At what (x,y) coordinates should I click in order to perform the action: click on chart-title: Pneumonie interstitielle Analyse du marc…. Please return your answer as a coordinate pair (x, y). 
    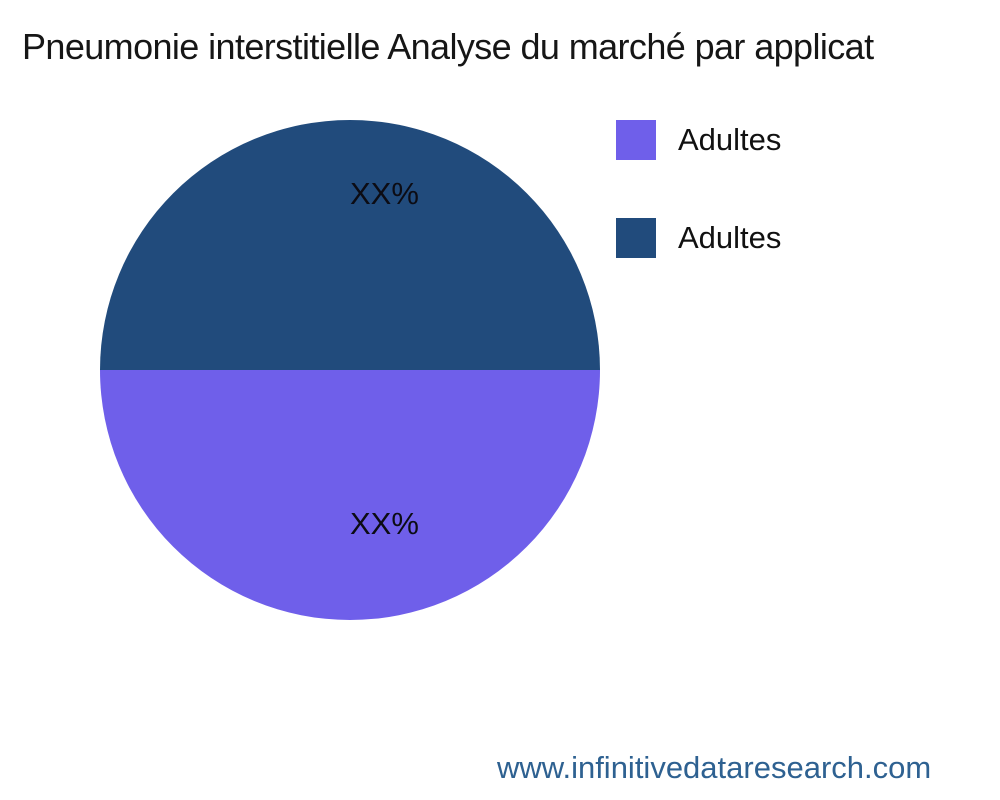
    Looking at the image, I should click on (448, 46).